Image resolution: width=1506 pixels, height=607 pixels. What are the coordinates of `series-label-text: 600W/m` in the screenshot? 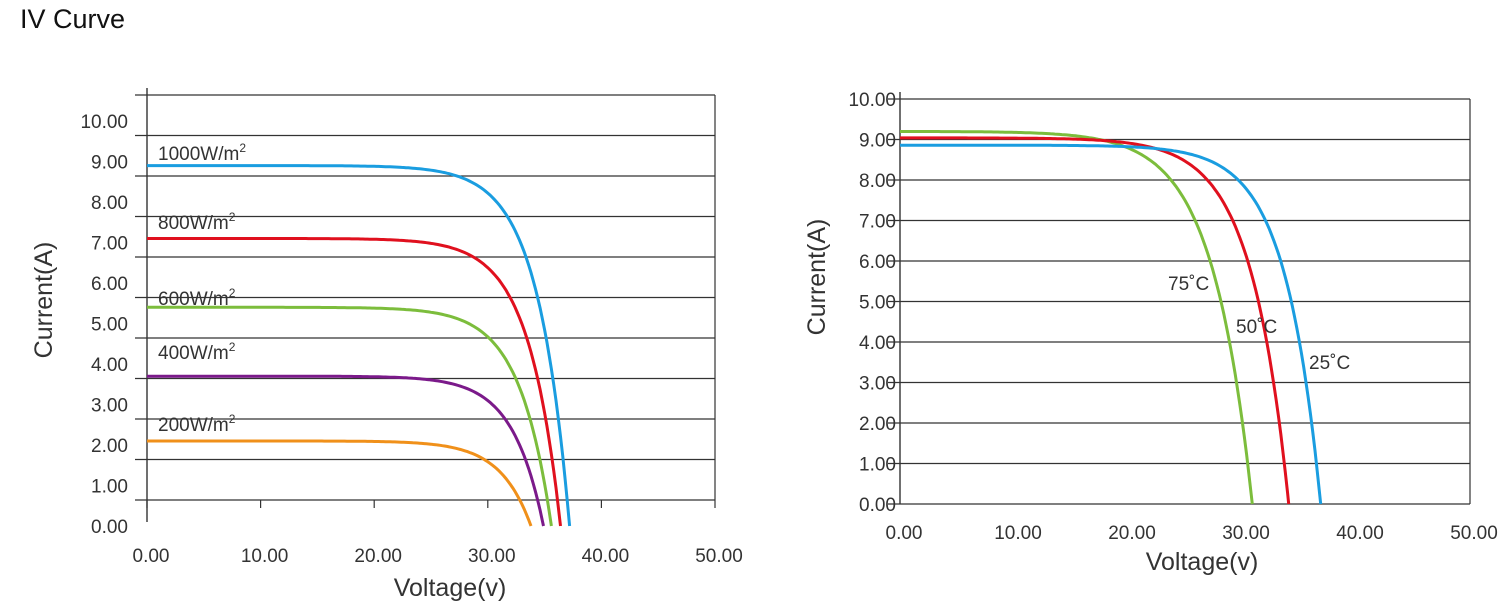 It's located at (193, 299).